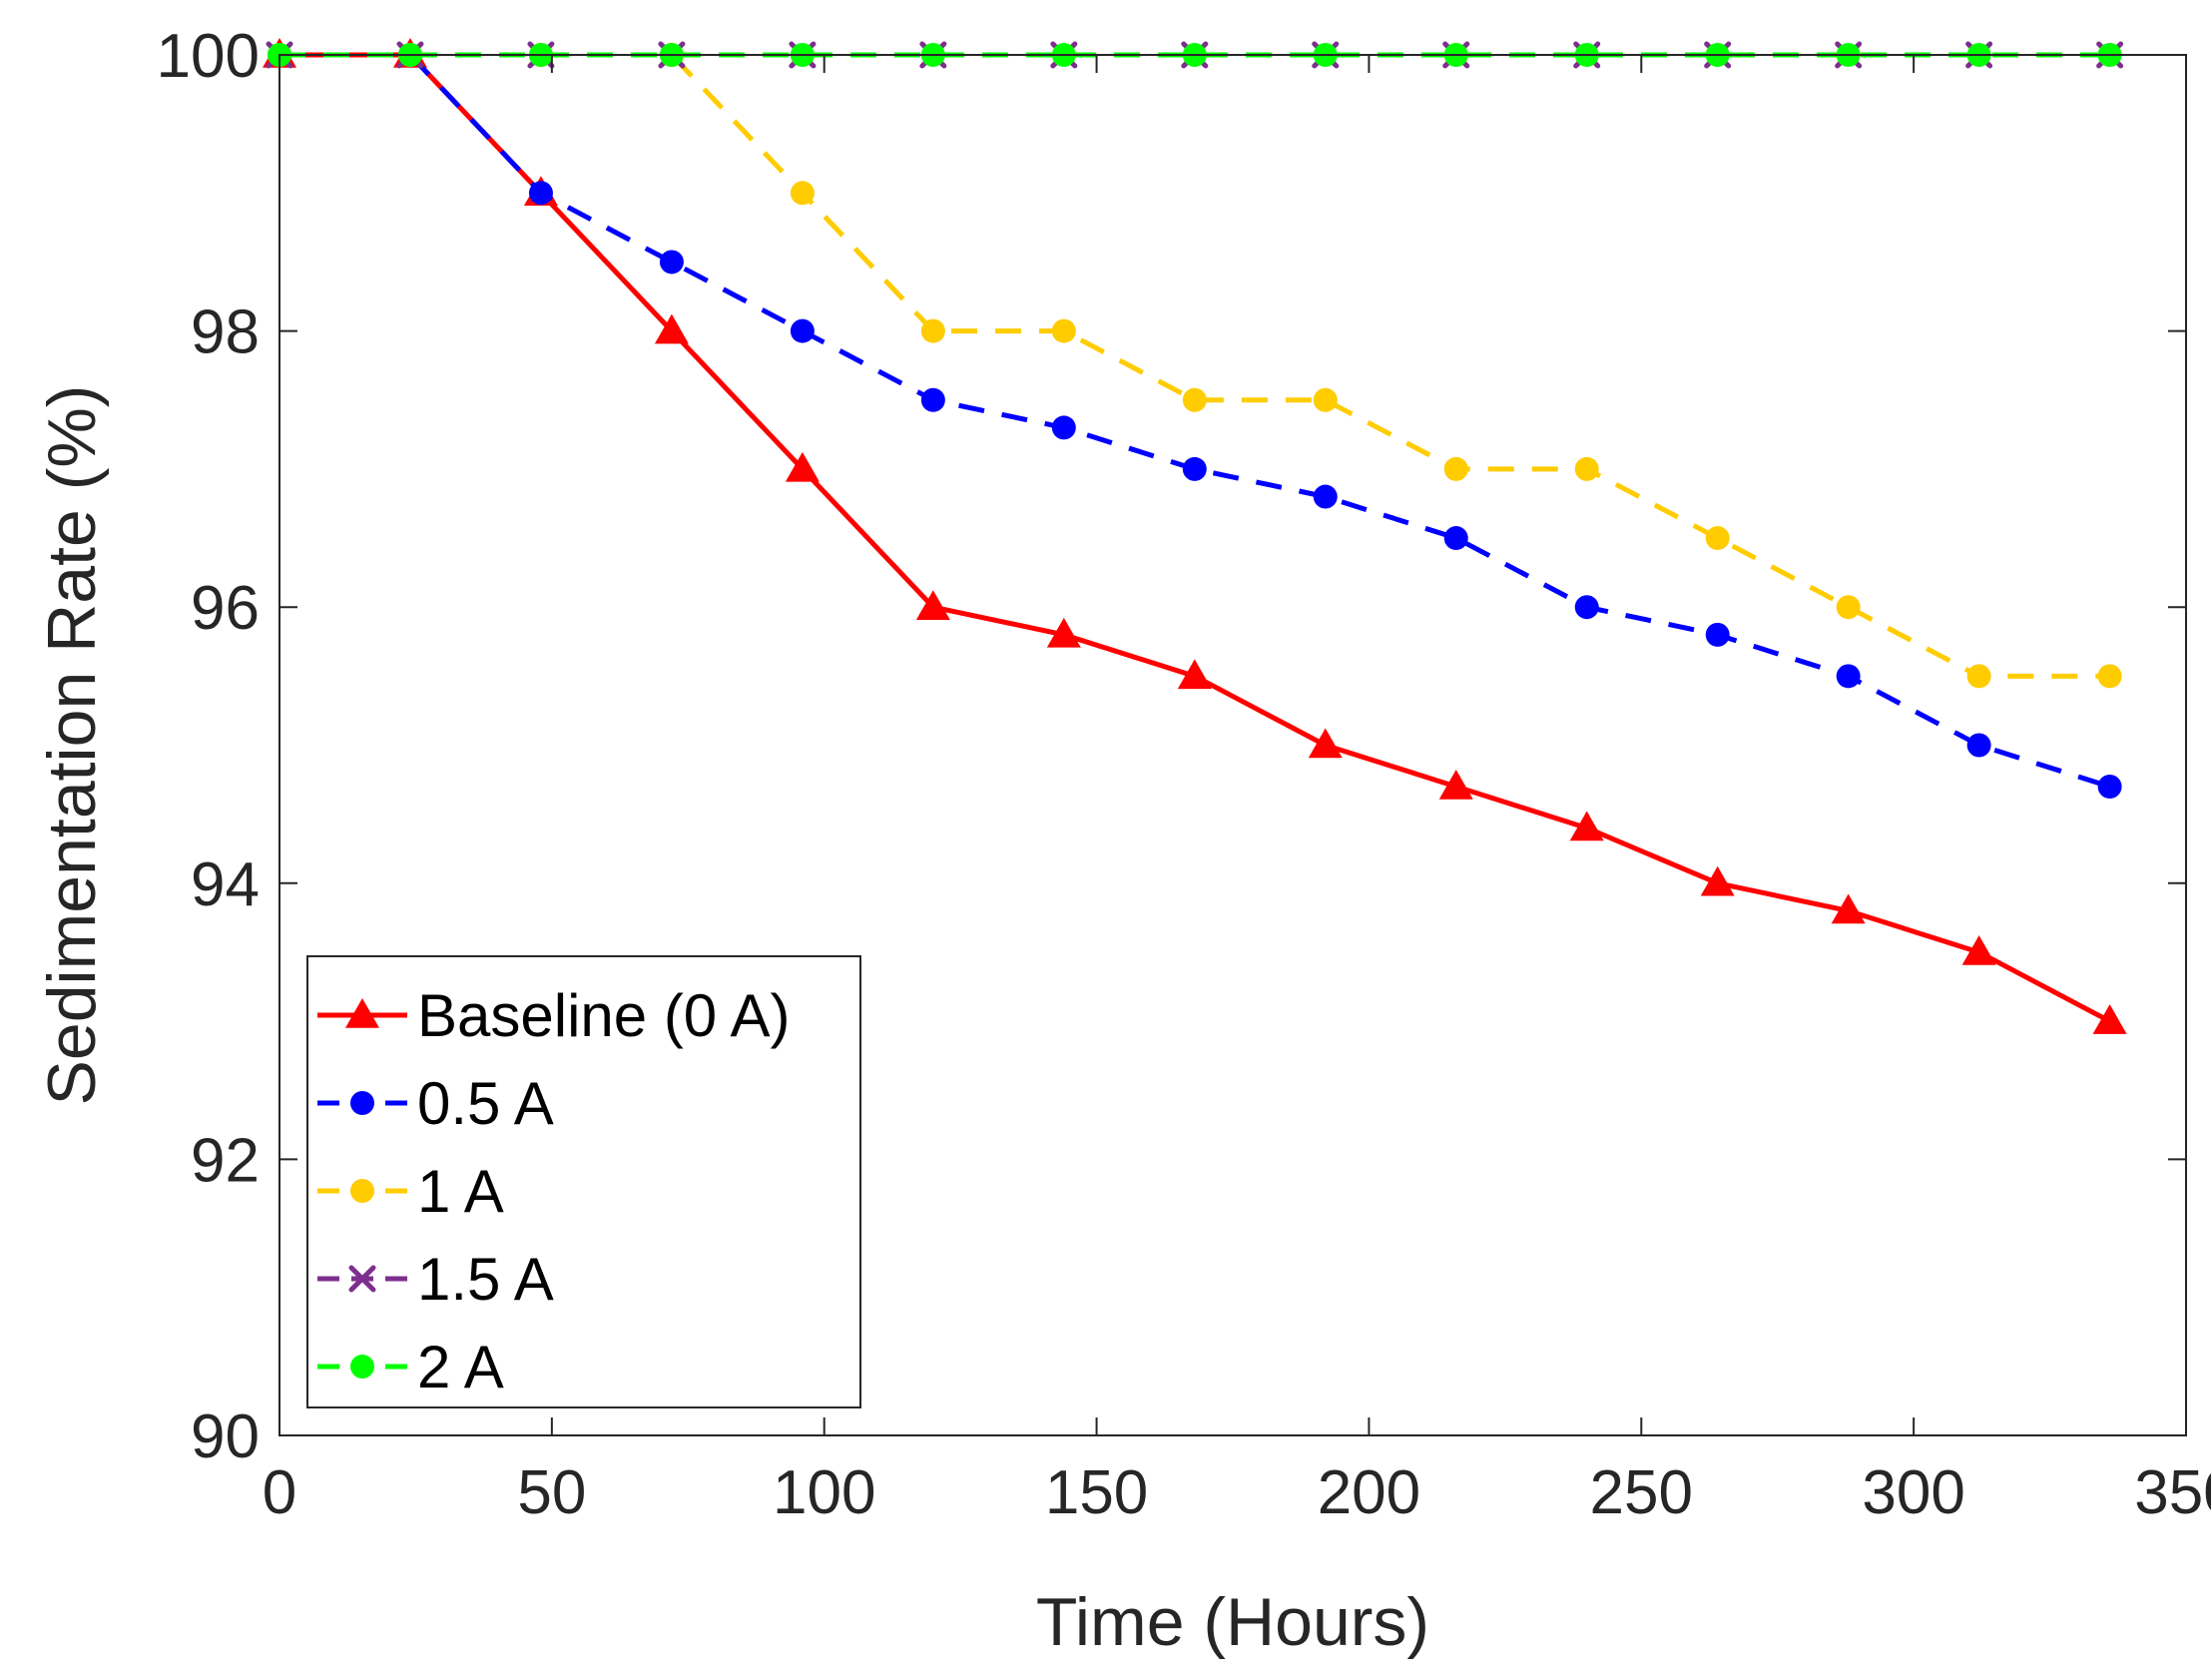 The image size is (2211, 1680). What do you see at coordinates (72, 745) in the screenshot?
I see `y-axis-title: Sedimentation Rate (%)` at bounding box center [72, 745].